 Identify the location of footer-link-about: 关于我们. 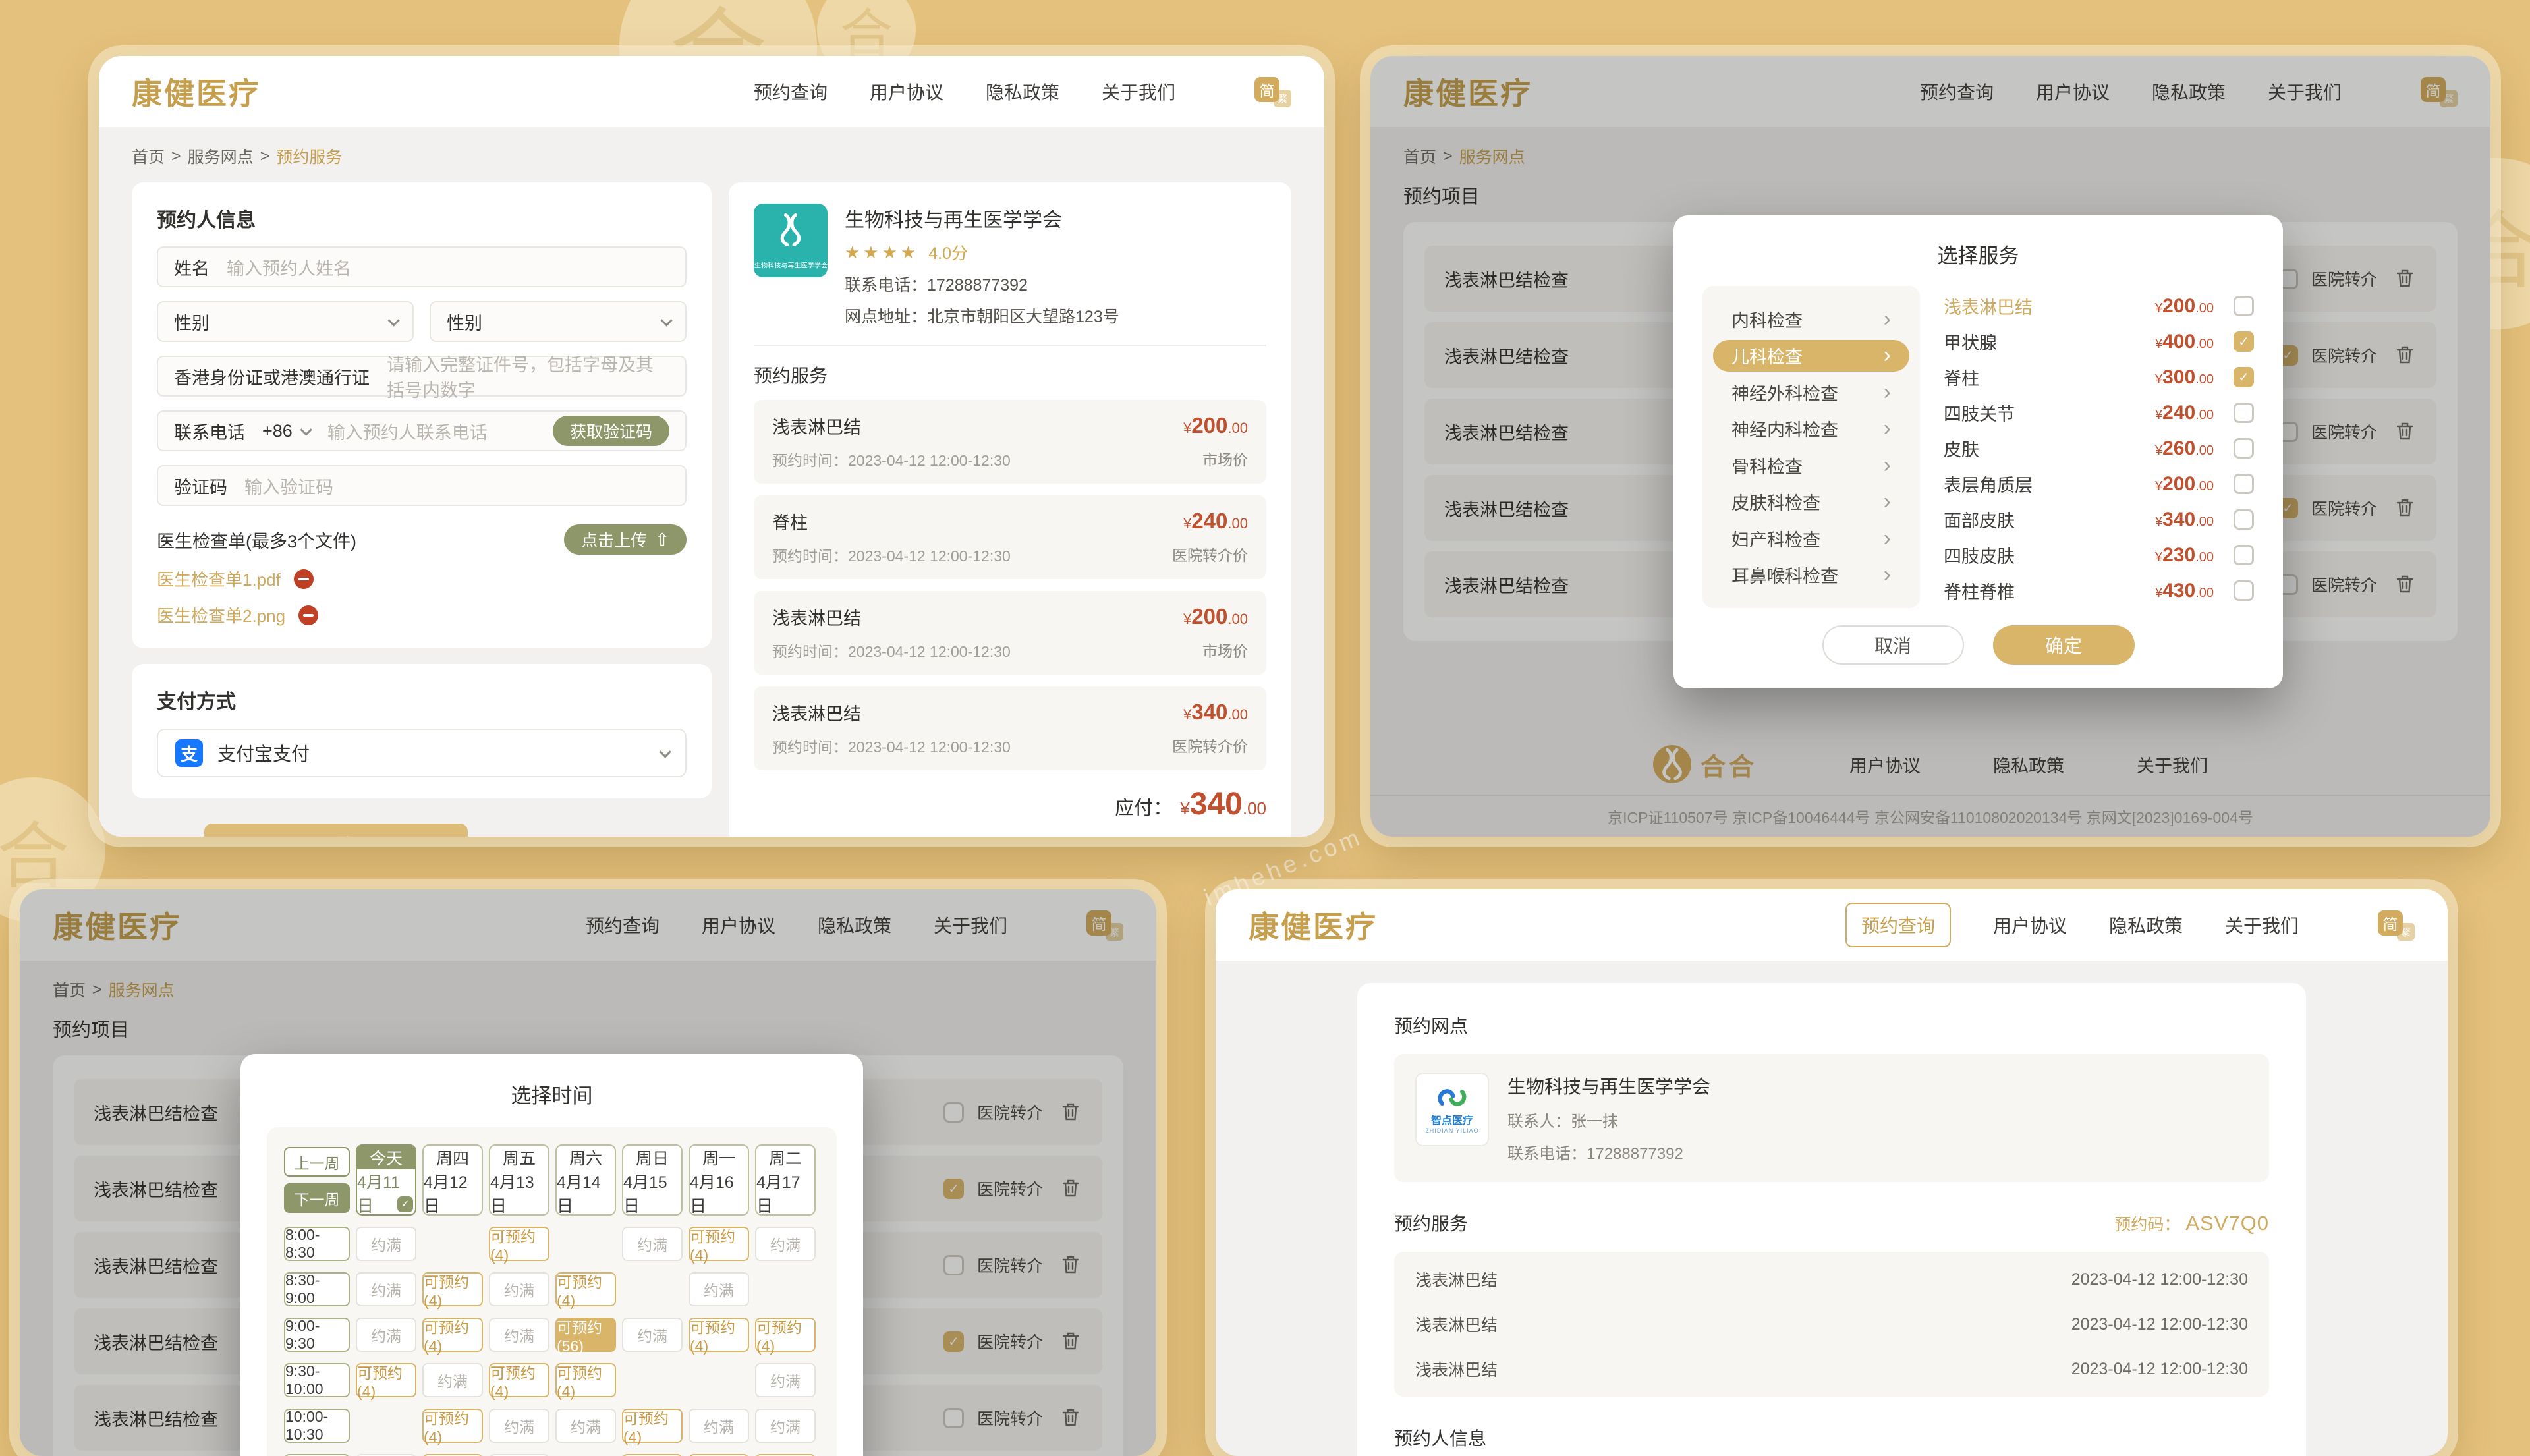
(2172, 766).